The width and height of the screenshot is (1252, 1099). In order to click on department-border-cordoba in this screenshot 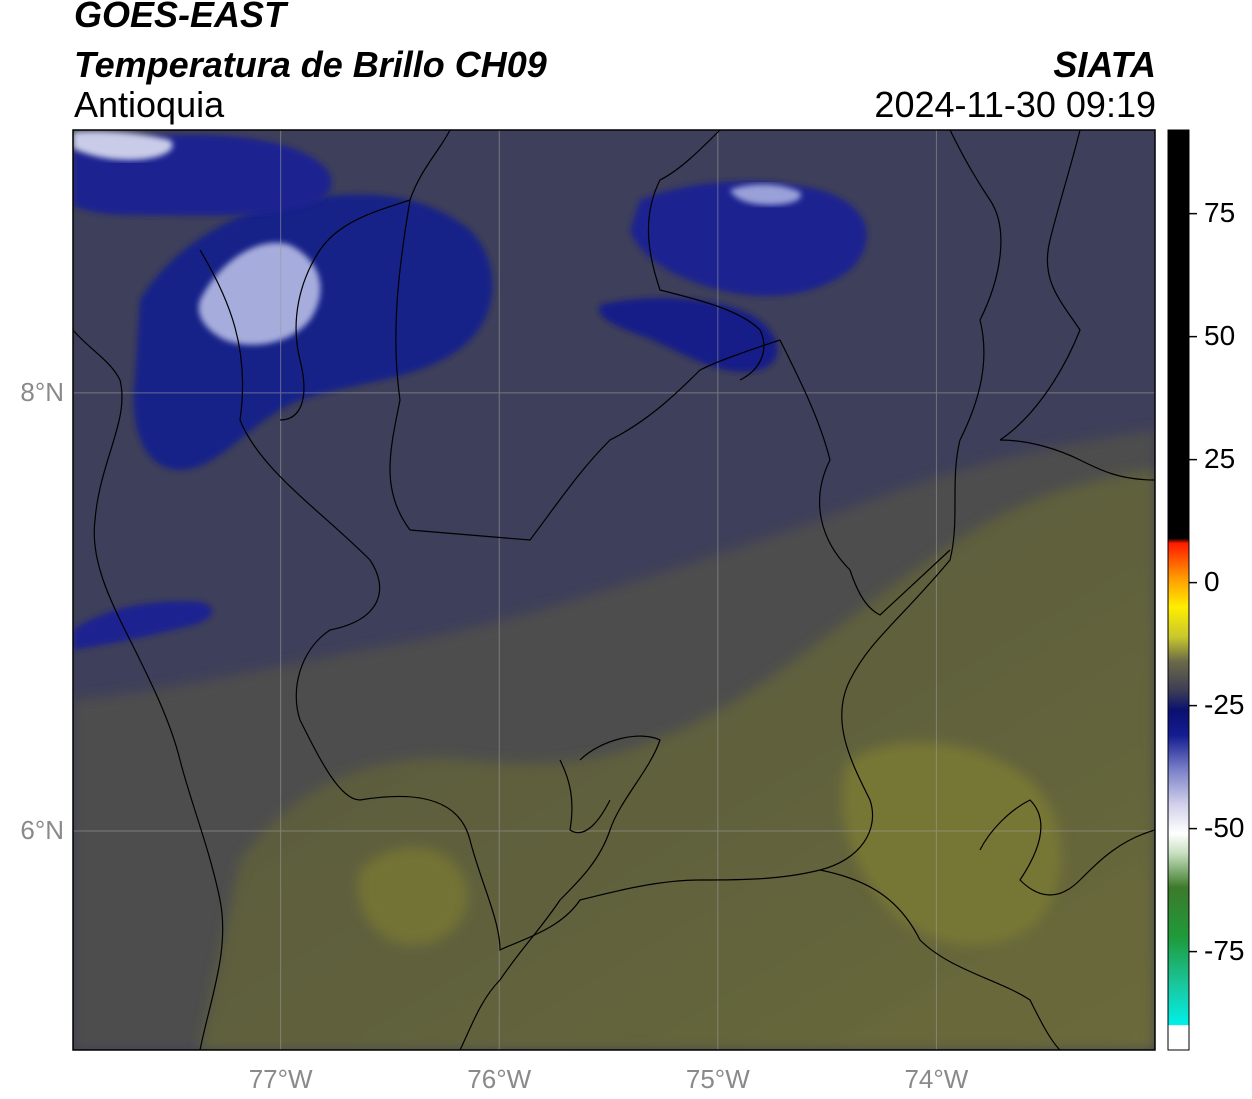, I will do `click(595, 440)`.